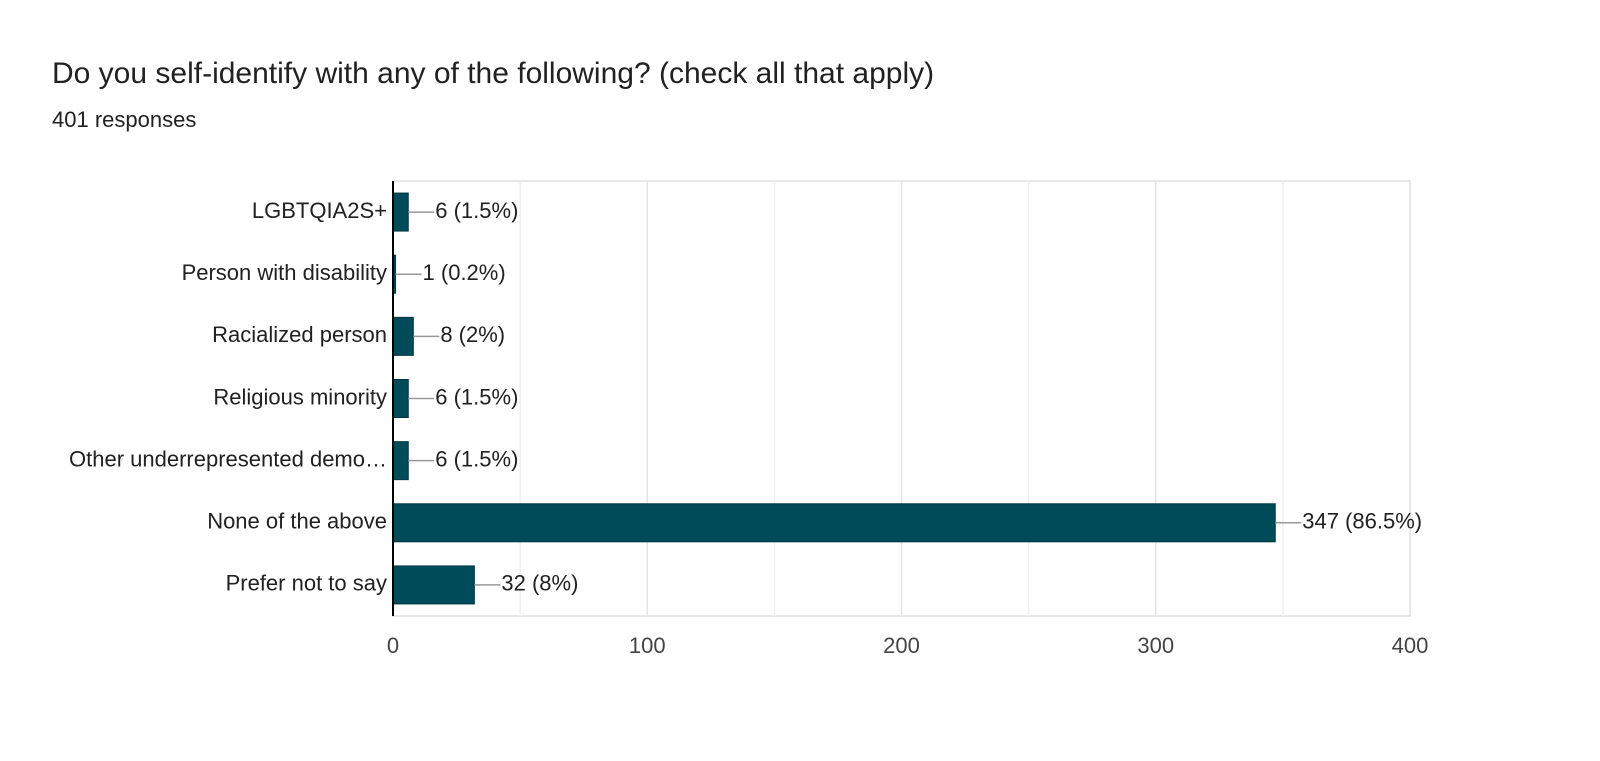 The width and height of the screenshot is (1600, 761). I want to click on y-tick-label: LGBTQIA2S+, so click(319, 210).